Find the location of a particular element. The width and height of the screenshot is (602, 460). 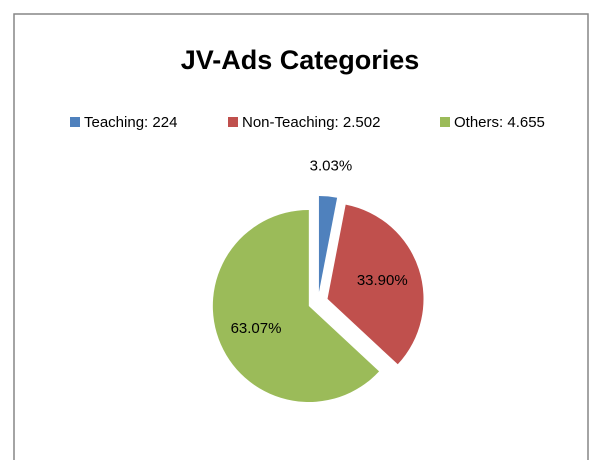

legend-label: Non-Teaching: 2.502 is located at coordinates (311, 122).